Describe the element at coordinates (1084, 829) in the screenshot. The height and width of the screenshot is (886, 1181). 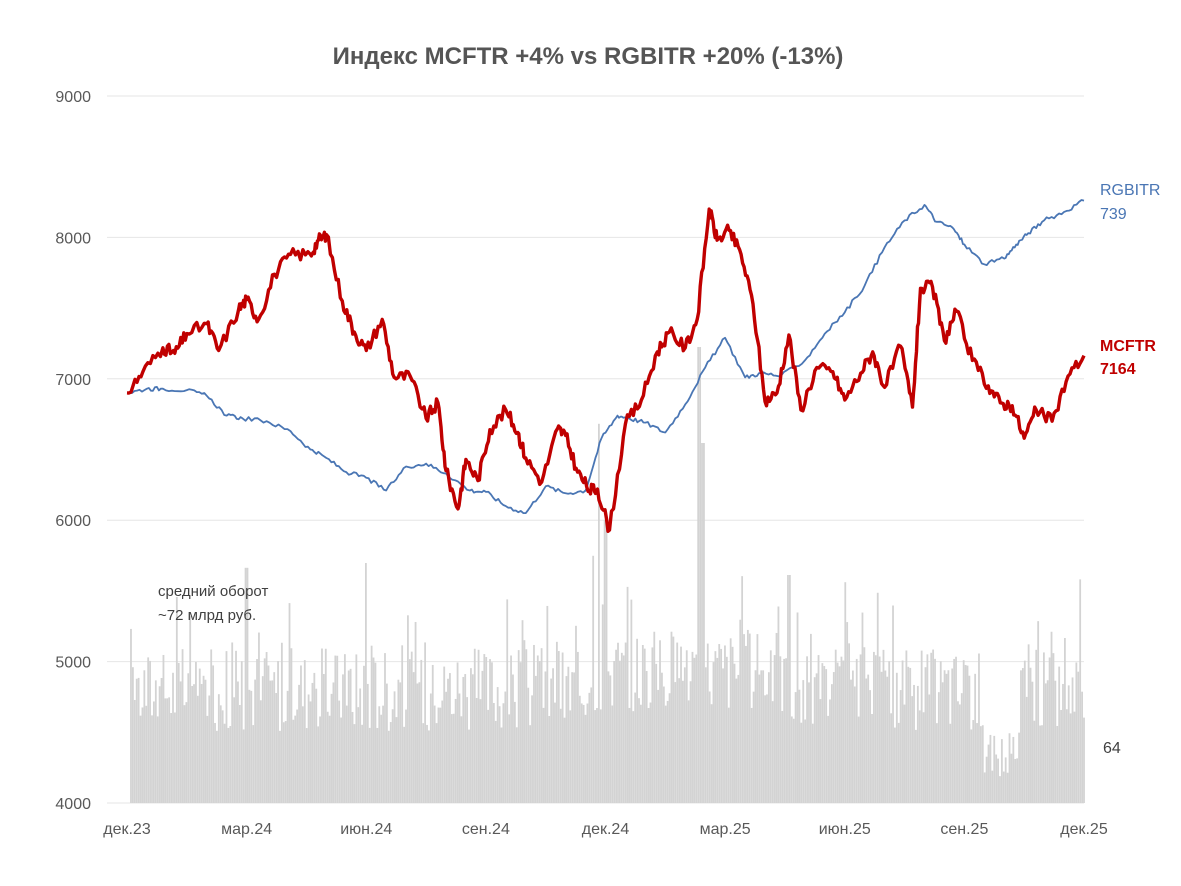
I see `x-tick-label: дек.25` at that location.